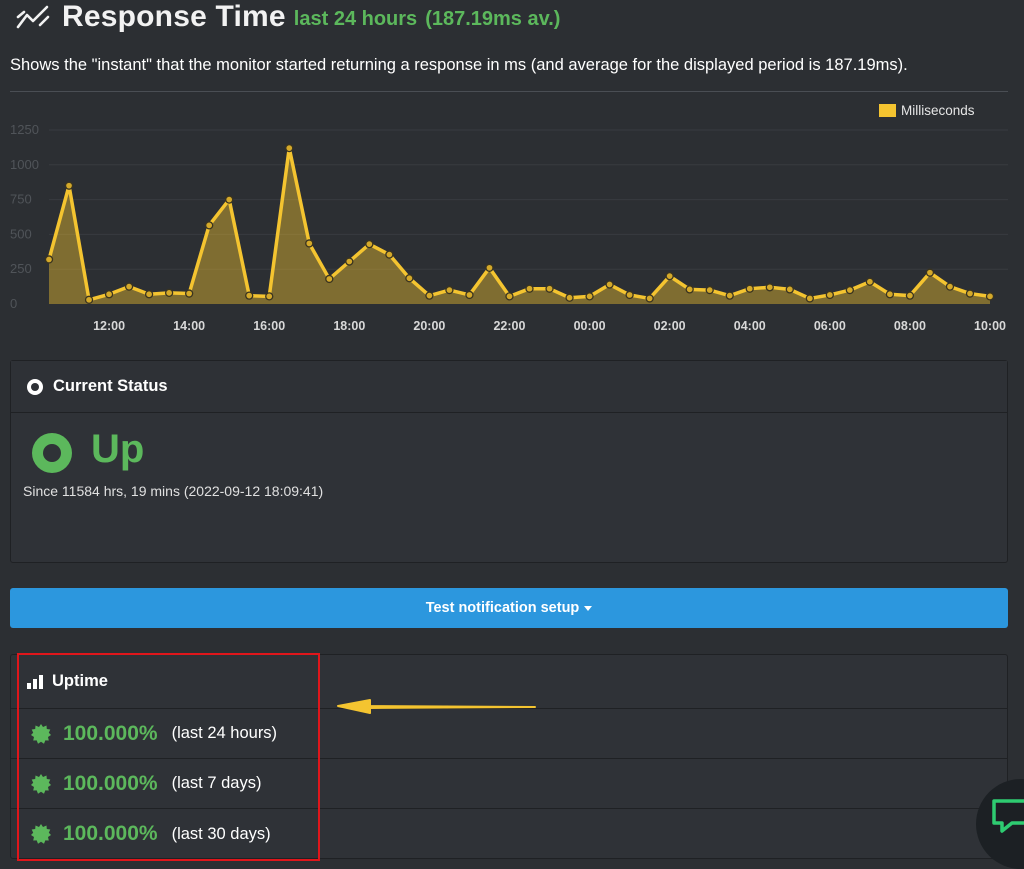 The width and height of the screenshot is (1024, 869). Describe the element at coordinates (355, 18) in the screenshot. I see `period-label: last 24 hours` at that location.